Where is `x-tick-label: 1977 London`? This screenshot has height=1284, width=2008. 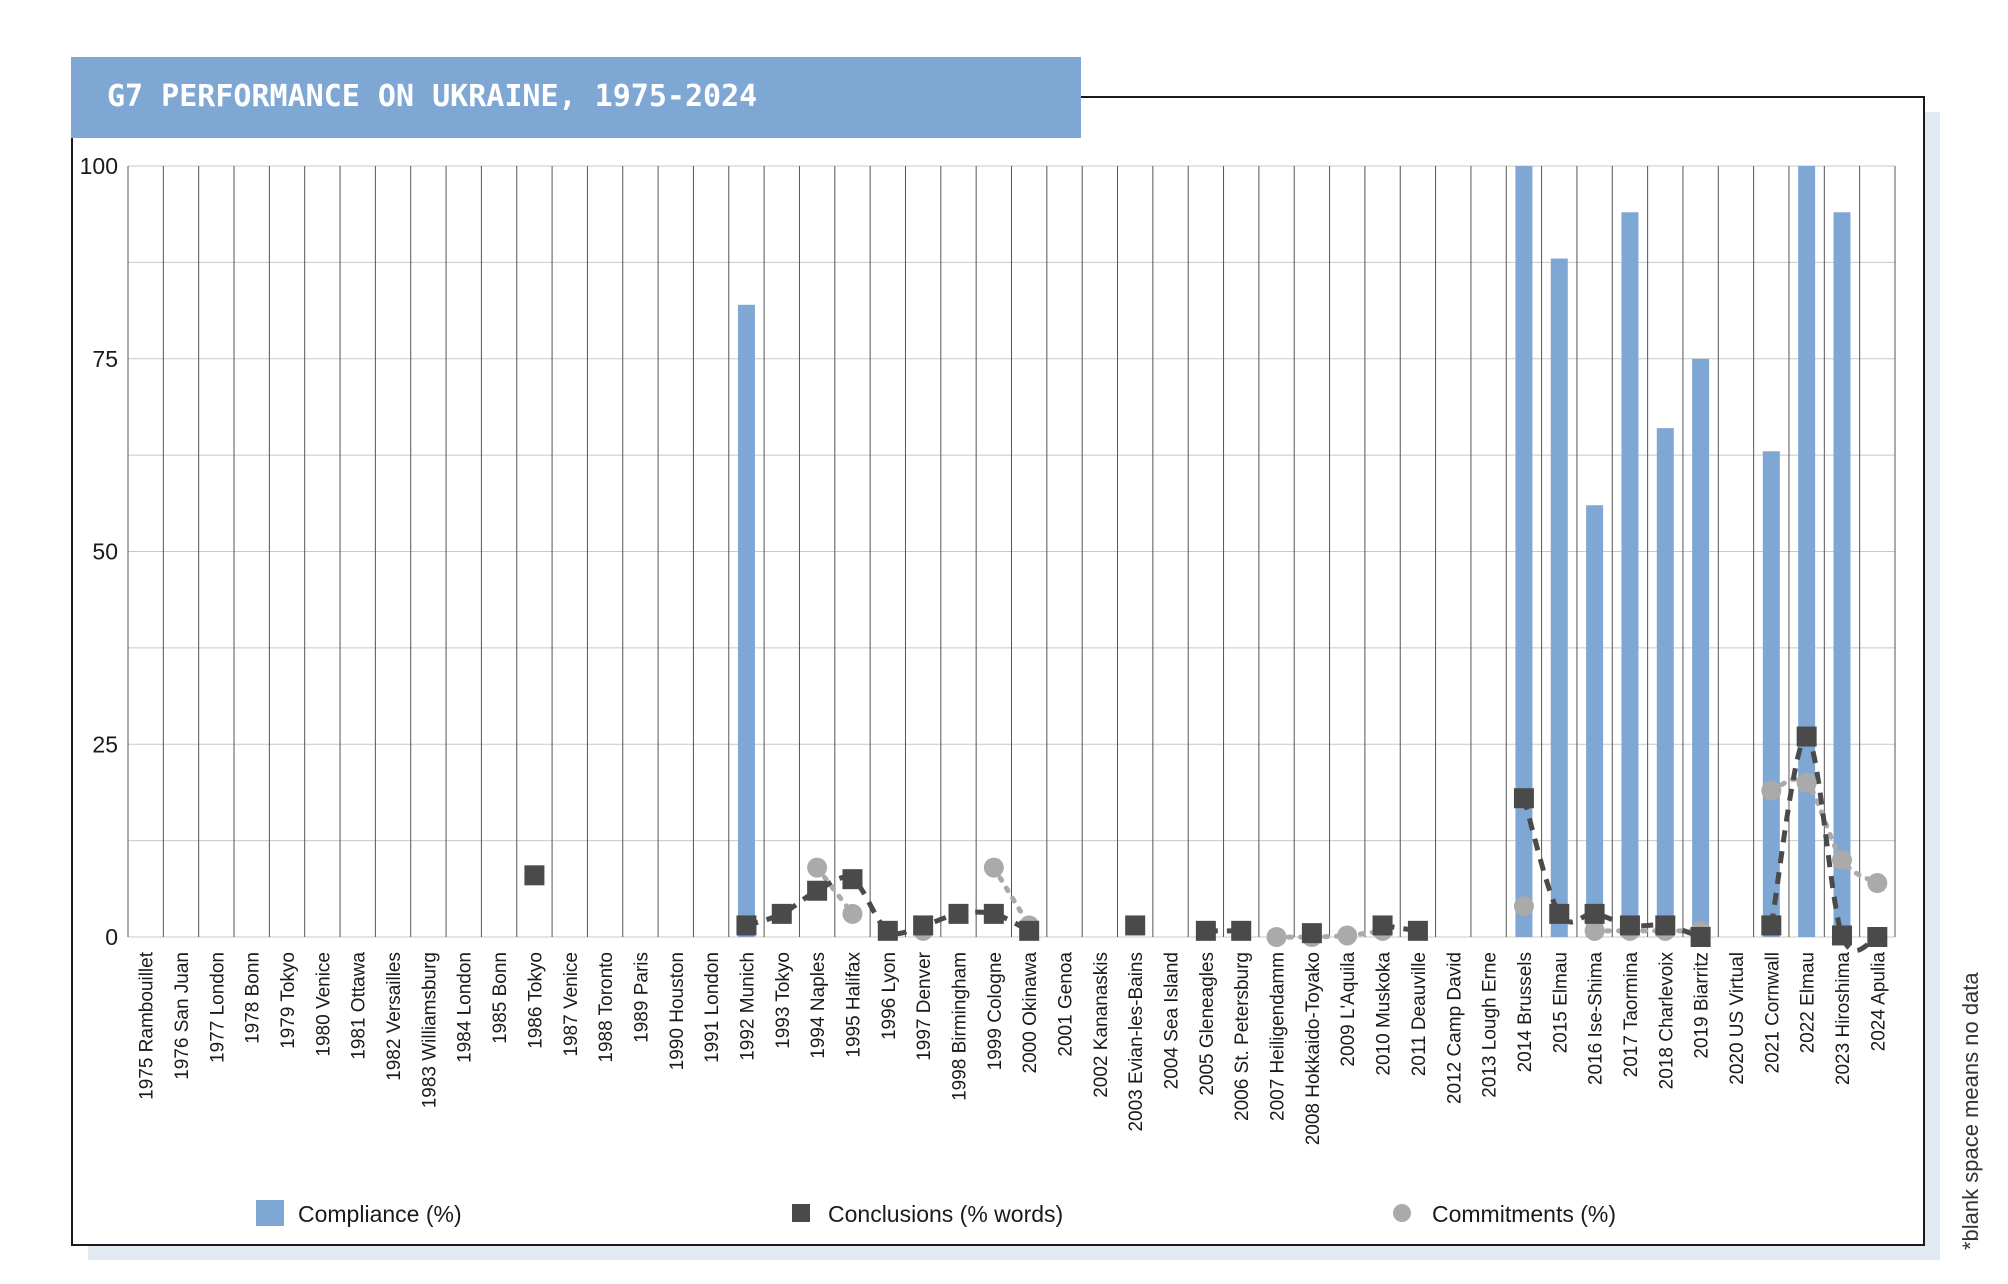
x-tick-label: 1977 London is located at coordinates (217, 1007).